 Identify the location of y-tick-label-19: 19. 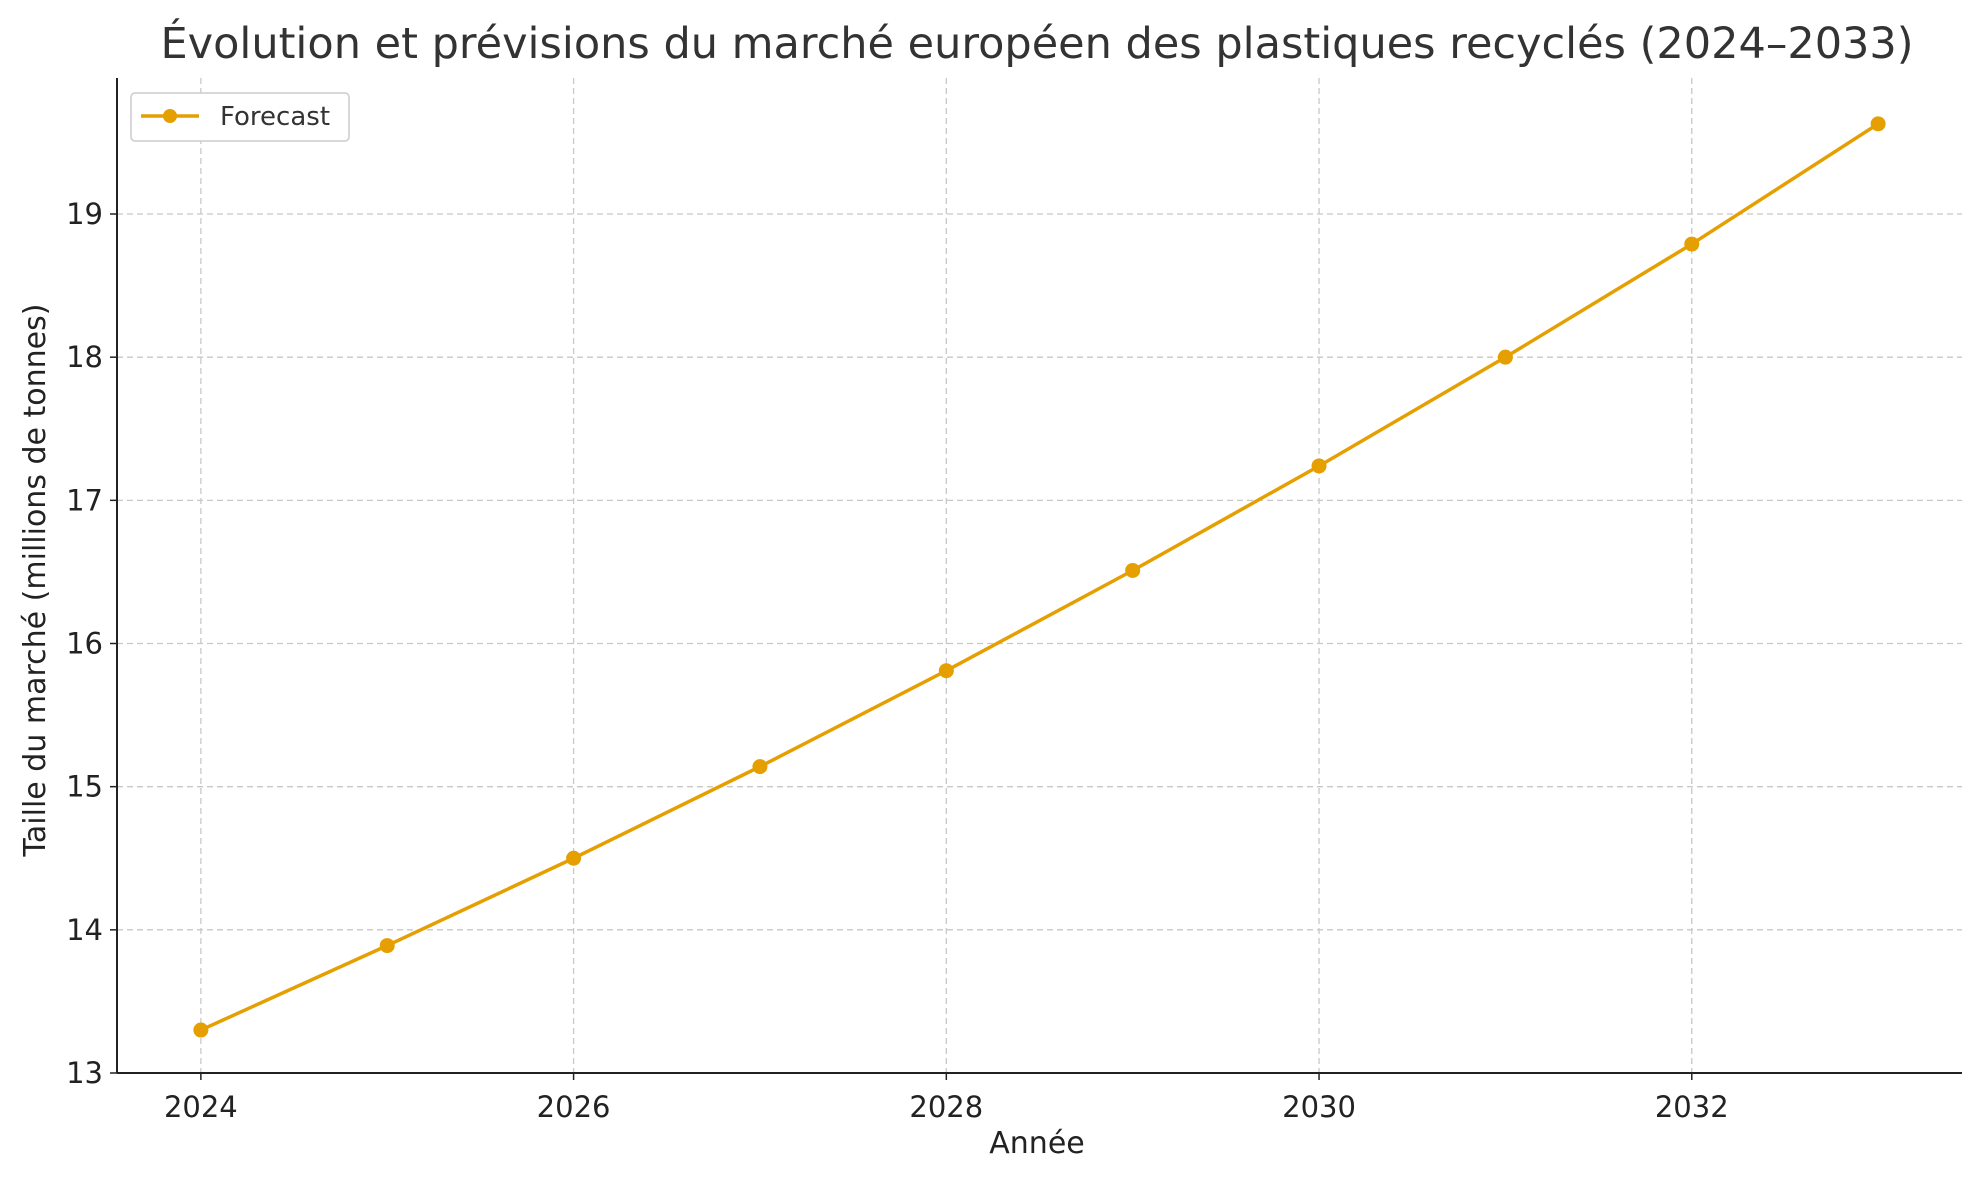
(84, 214).